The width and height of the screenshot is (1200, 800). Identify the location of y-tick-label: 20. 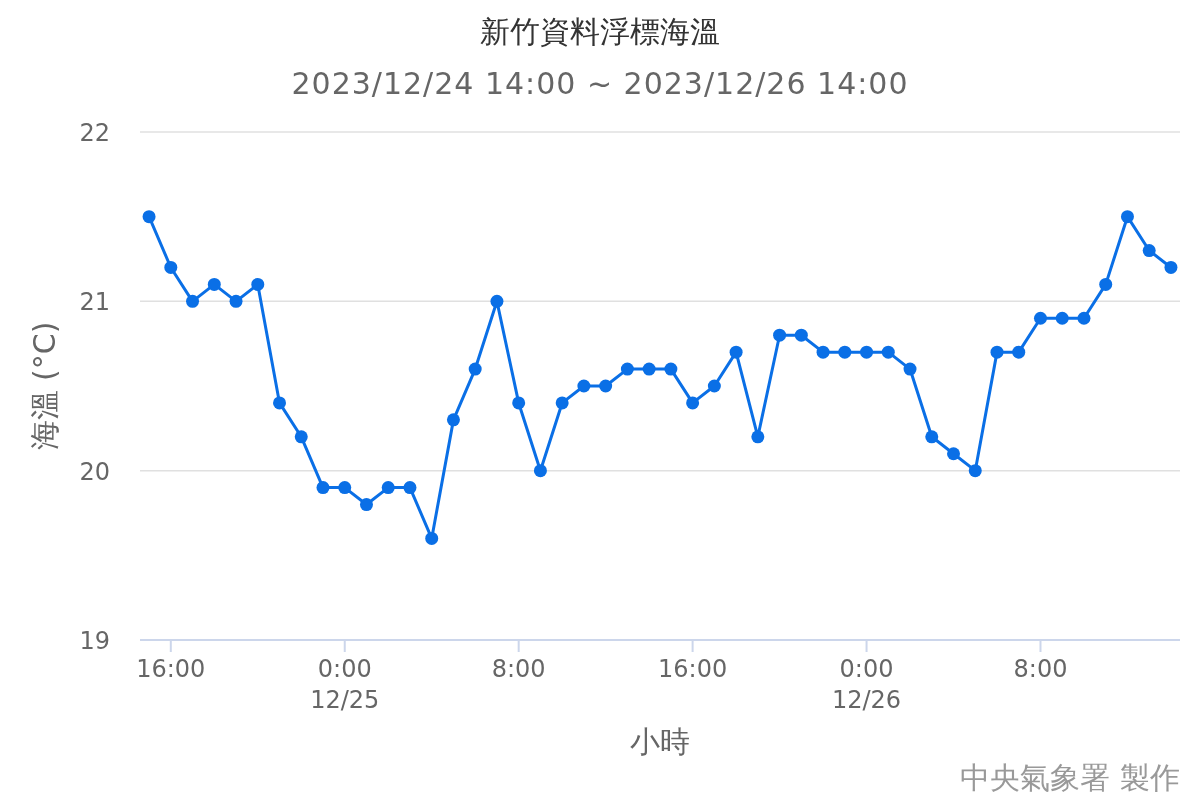
(94, 471).